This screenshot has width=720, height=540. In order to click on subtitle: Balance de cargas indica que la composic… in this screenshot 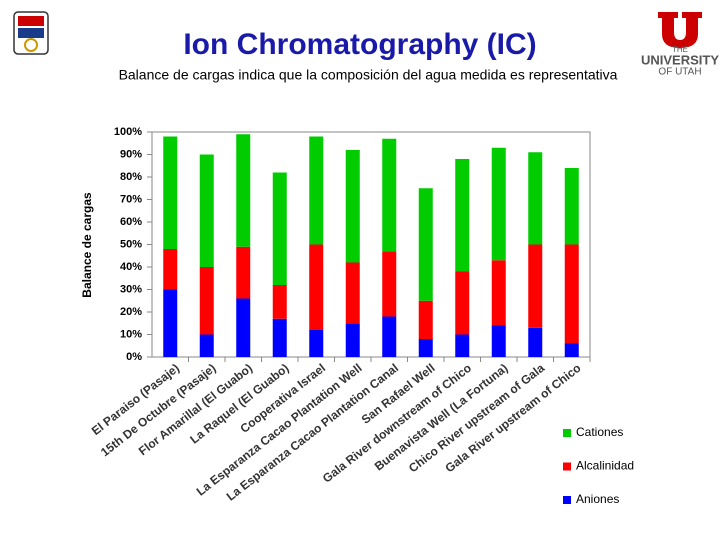, I will do `click(368, 75)`.